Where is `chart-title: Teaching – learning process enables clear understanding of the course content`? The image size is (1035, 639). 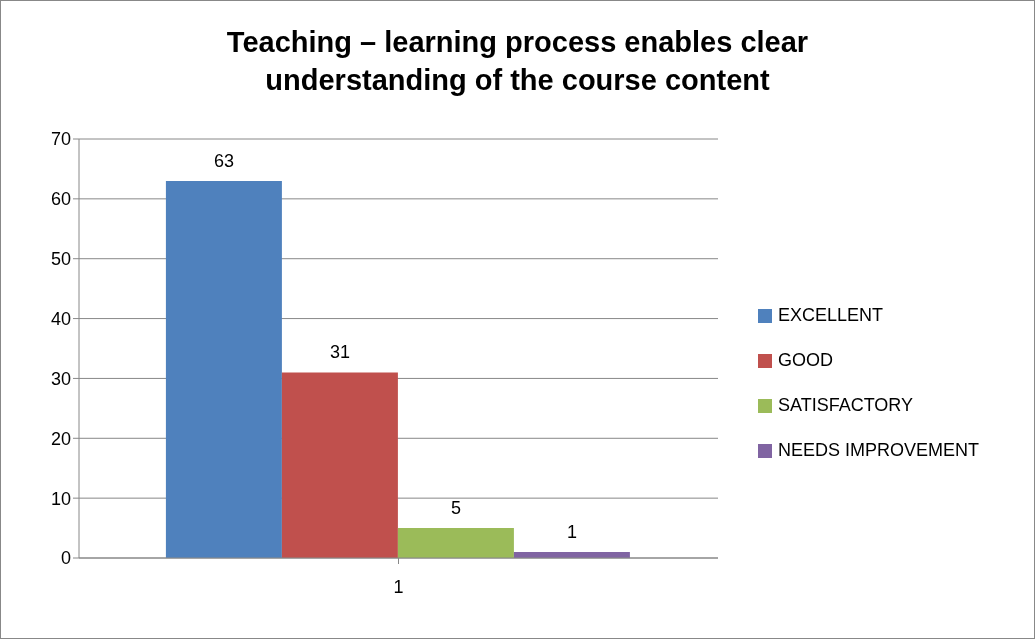 chart-title: Teaching – learning process enables clear understanding of the course content is located at coordinates (517, 61).